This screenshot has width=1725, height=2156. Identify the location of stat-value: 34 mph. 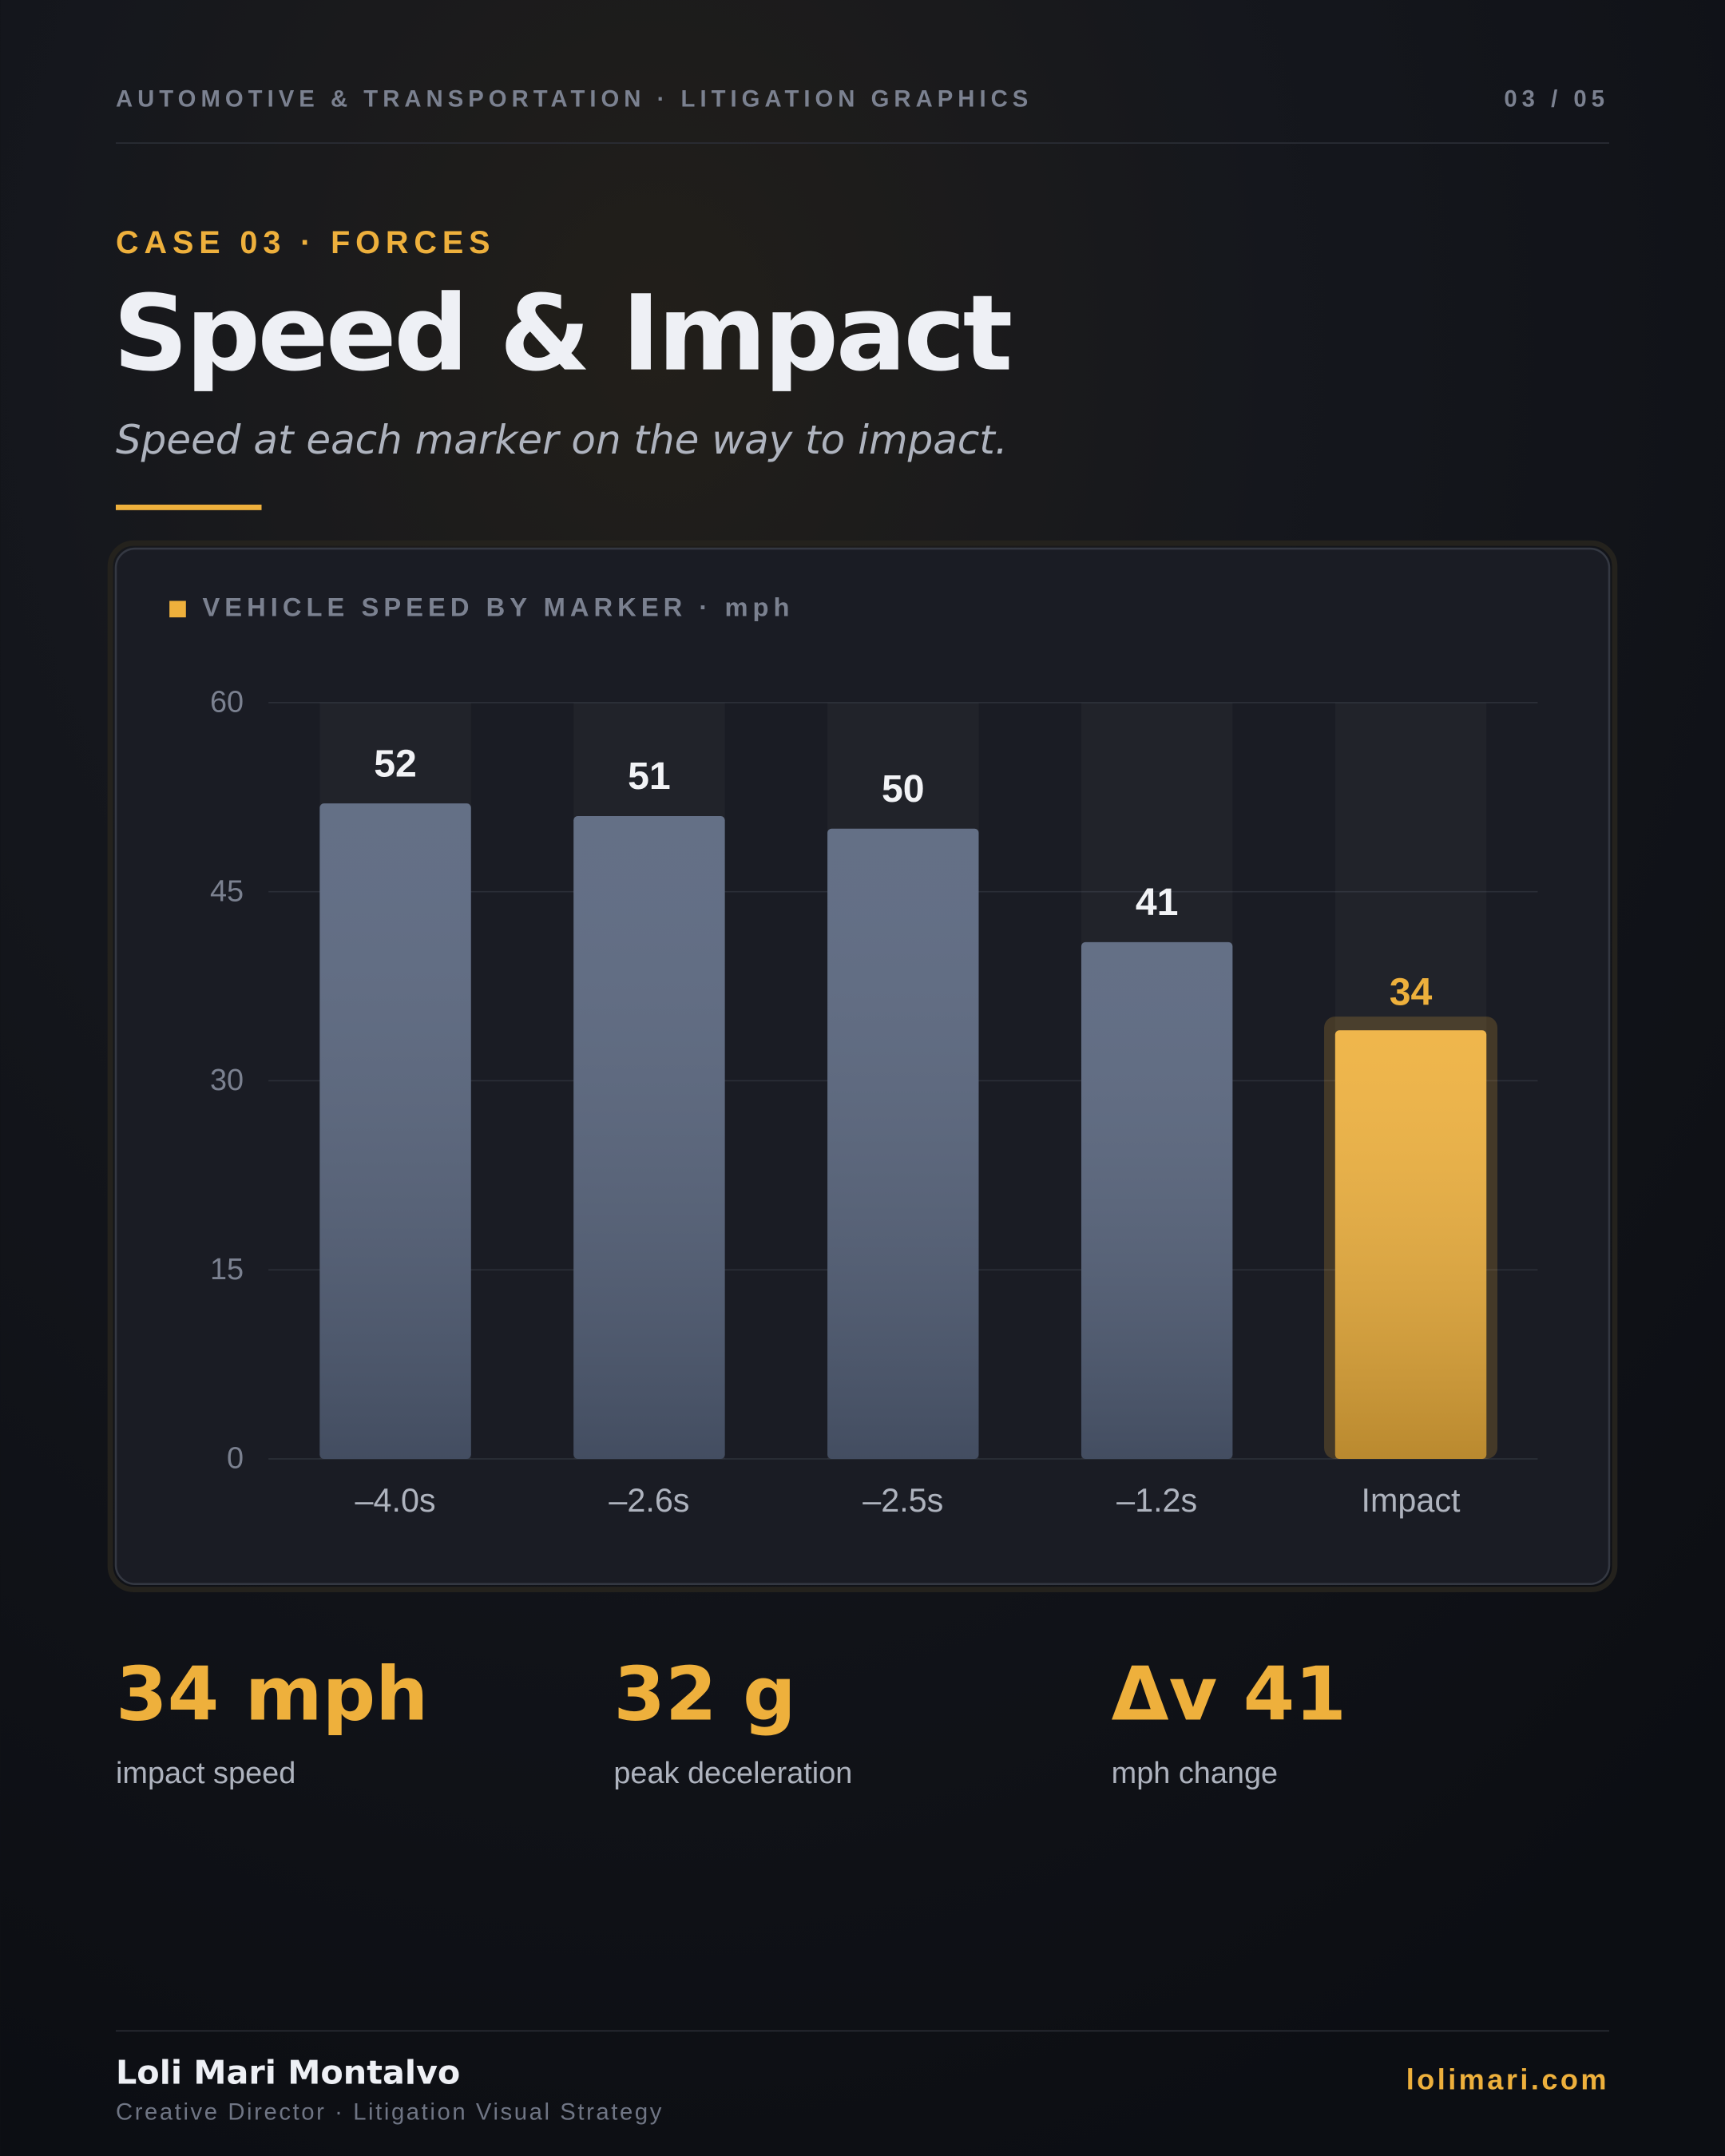
(272, 1694).